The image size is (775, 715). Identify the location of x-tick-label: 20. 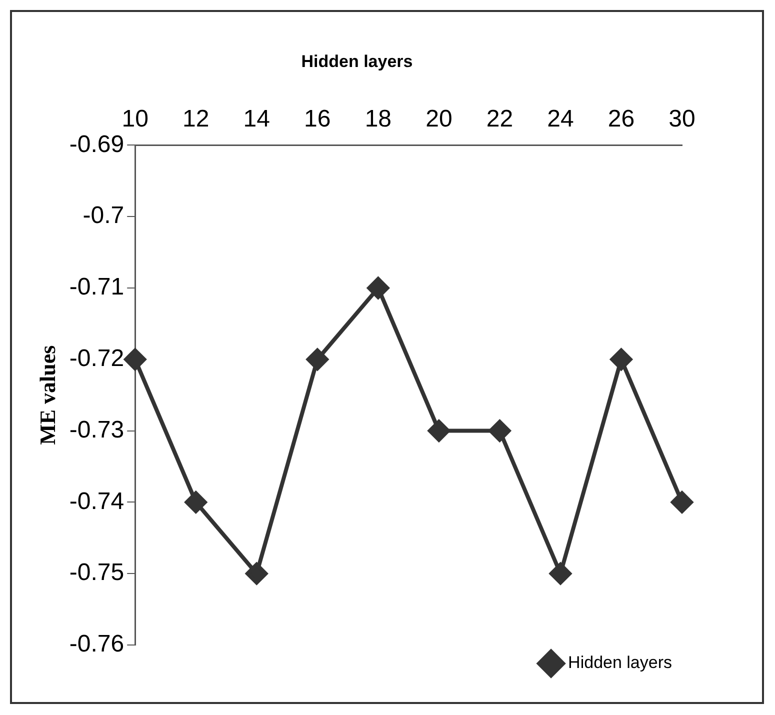
(439, 118).